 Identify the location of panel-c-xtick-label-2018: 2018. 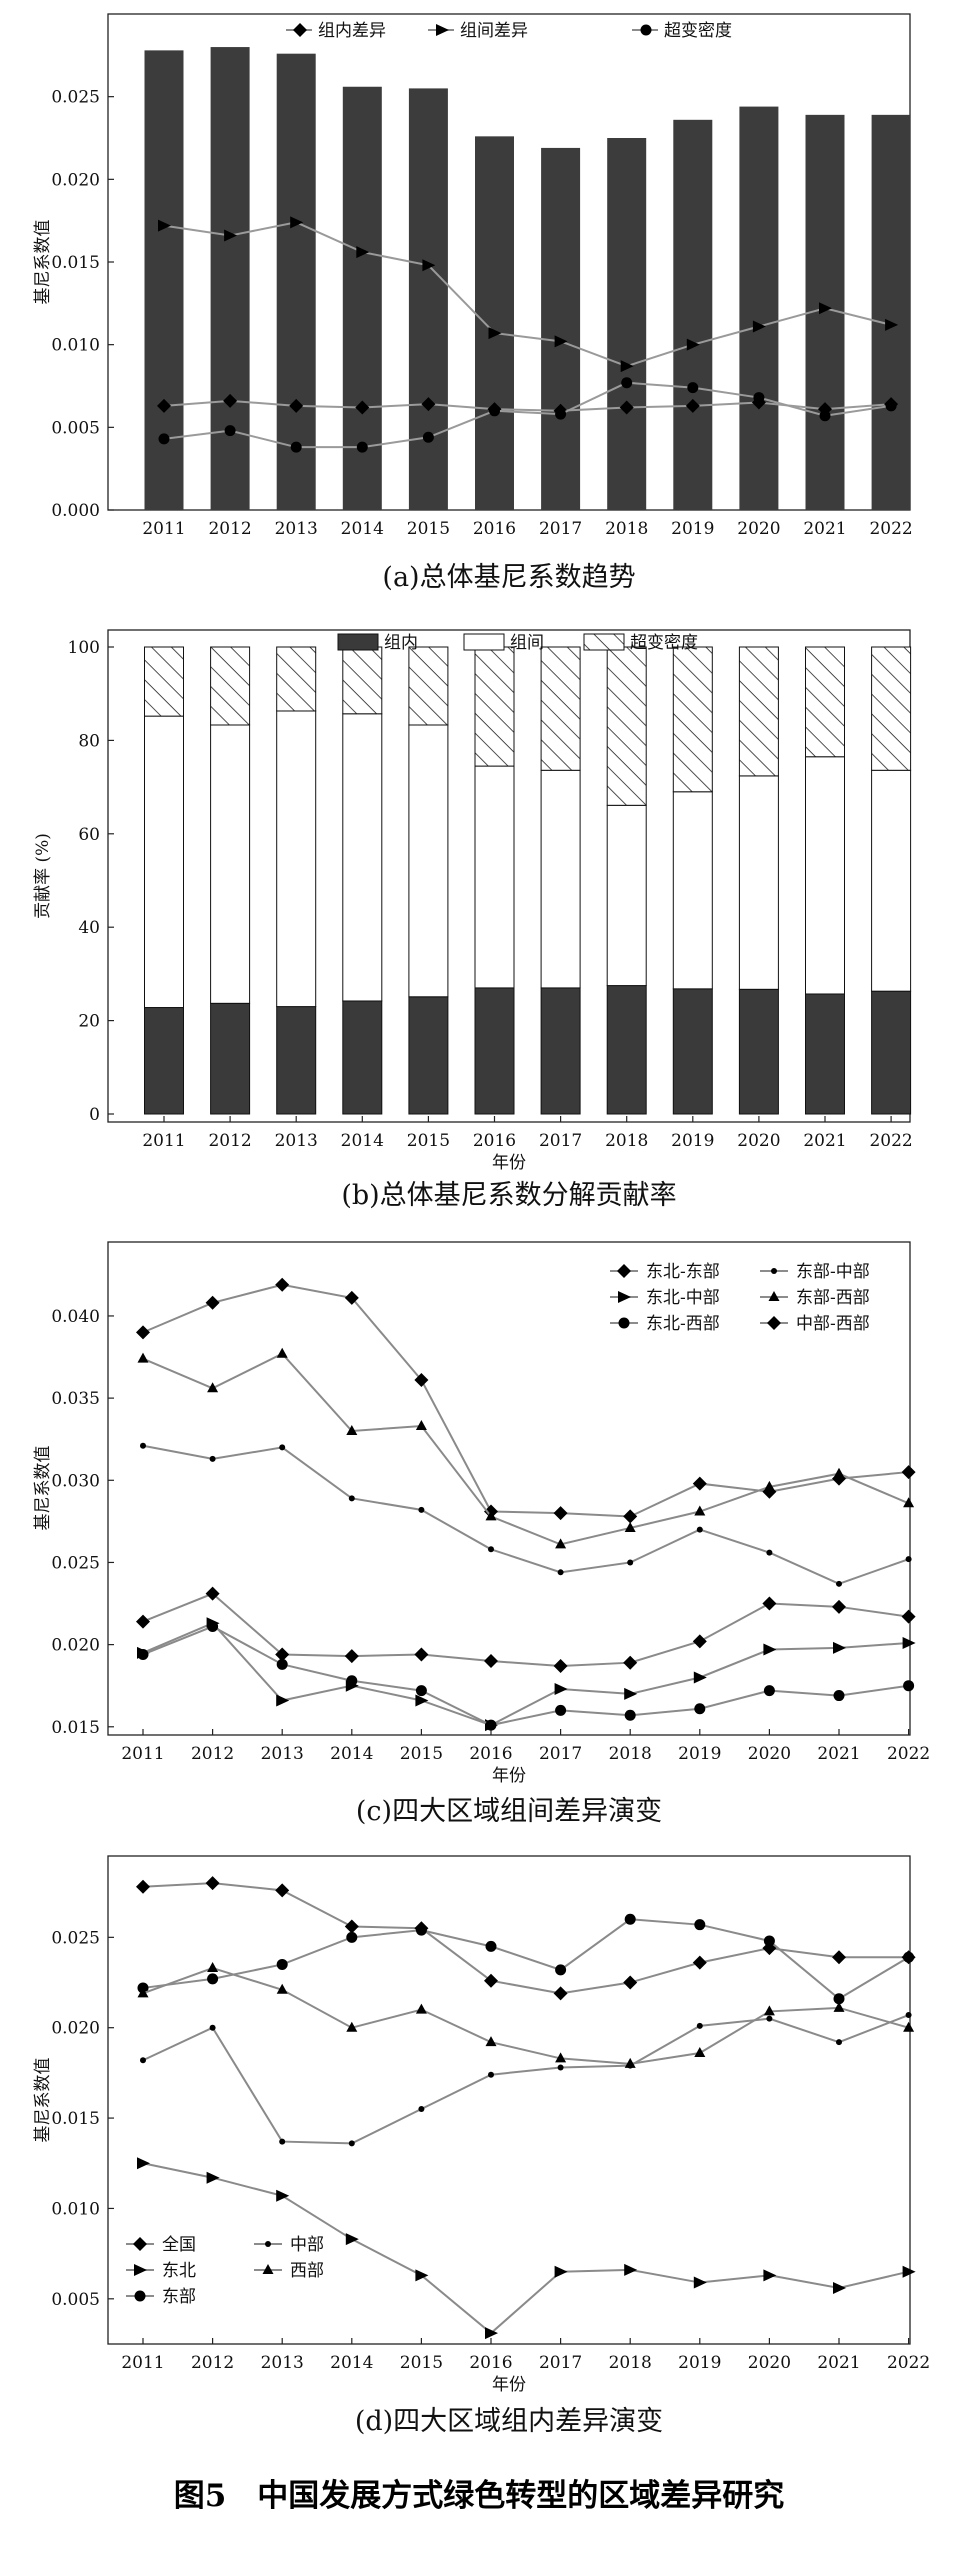
(630, 1754).